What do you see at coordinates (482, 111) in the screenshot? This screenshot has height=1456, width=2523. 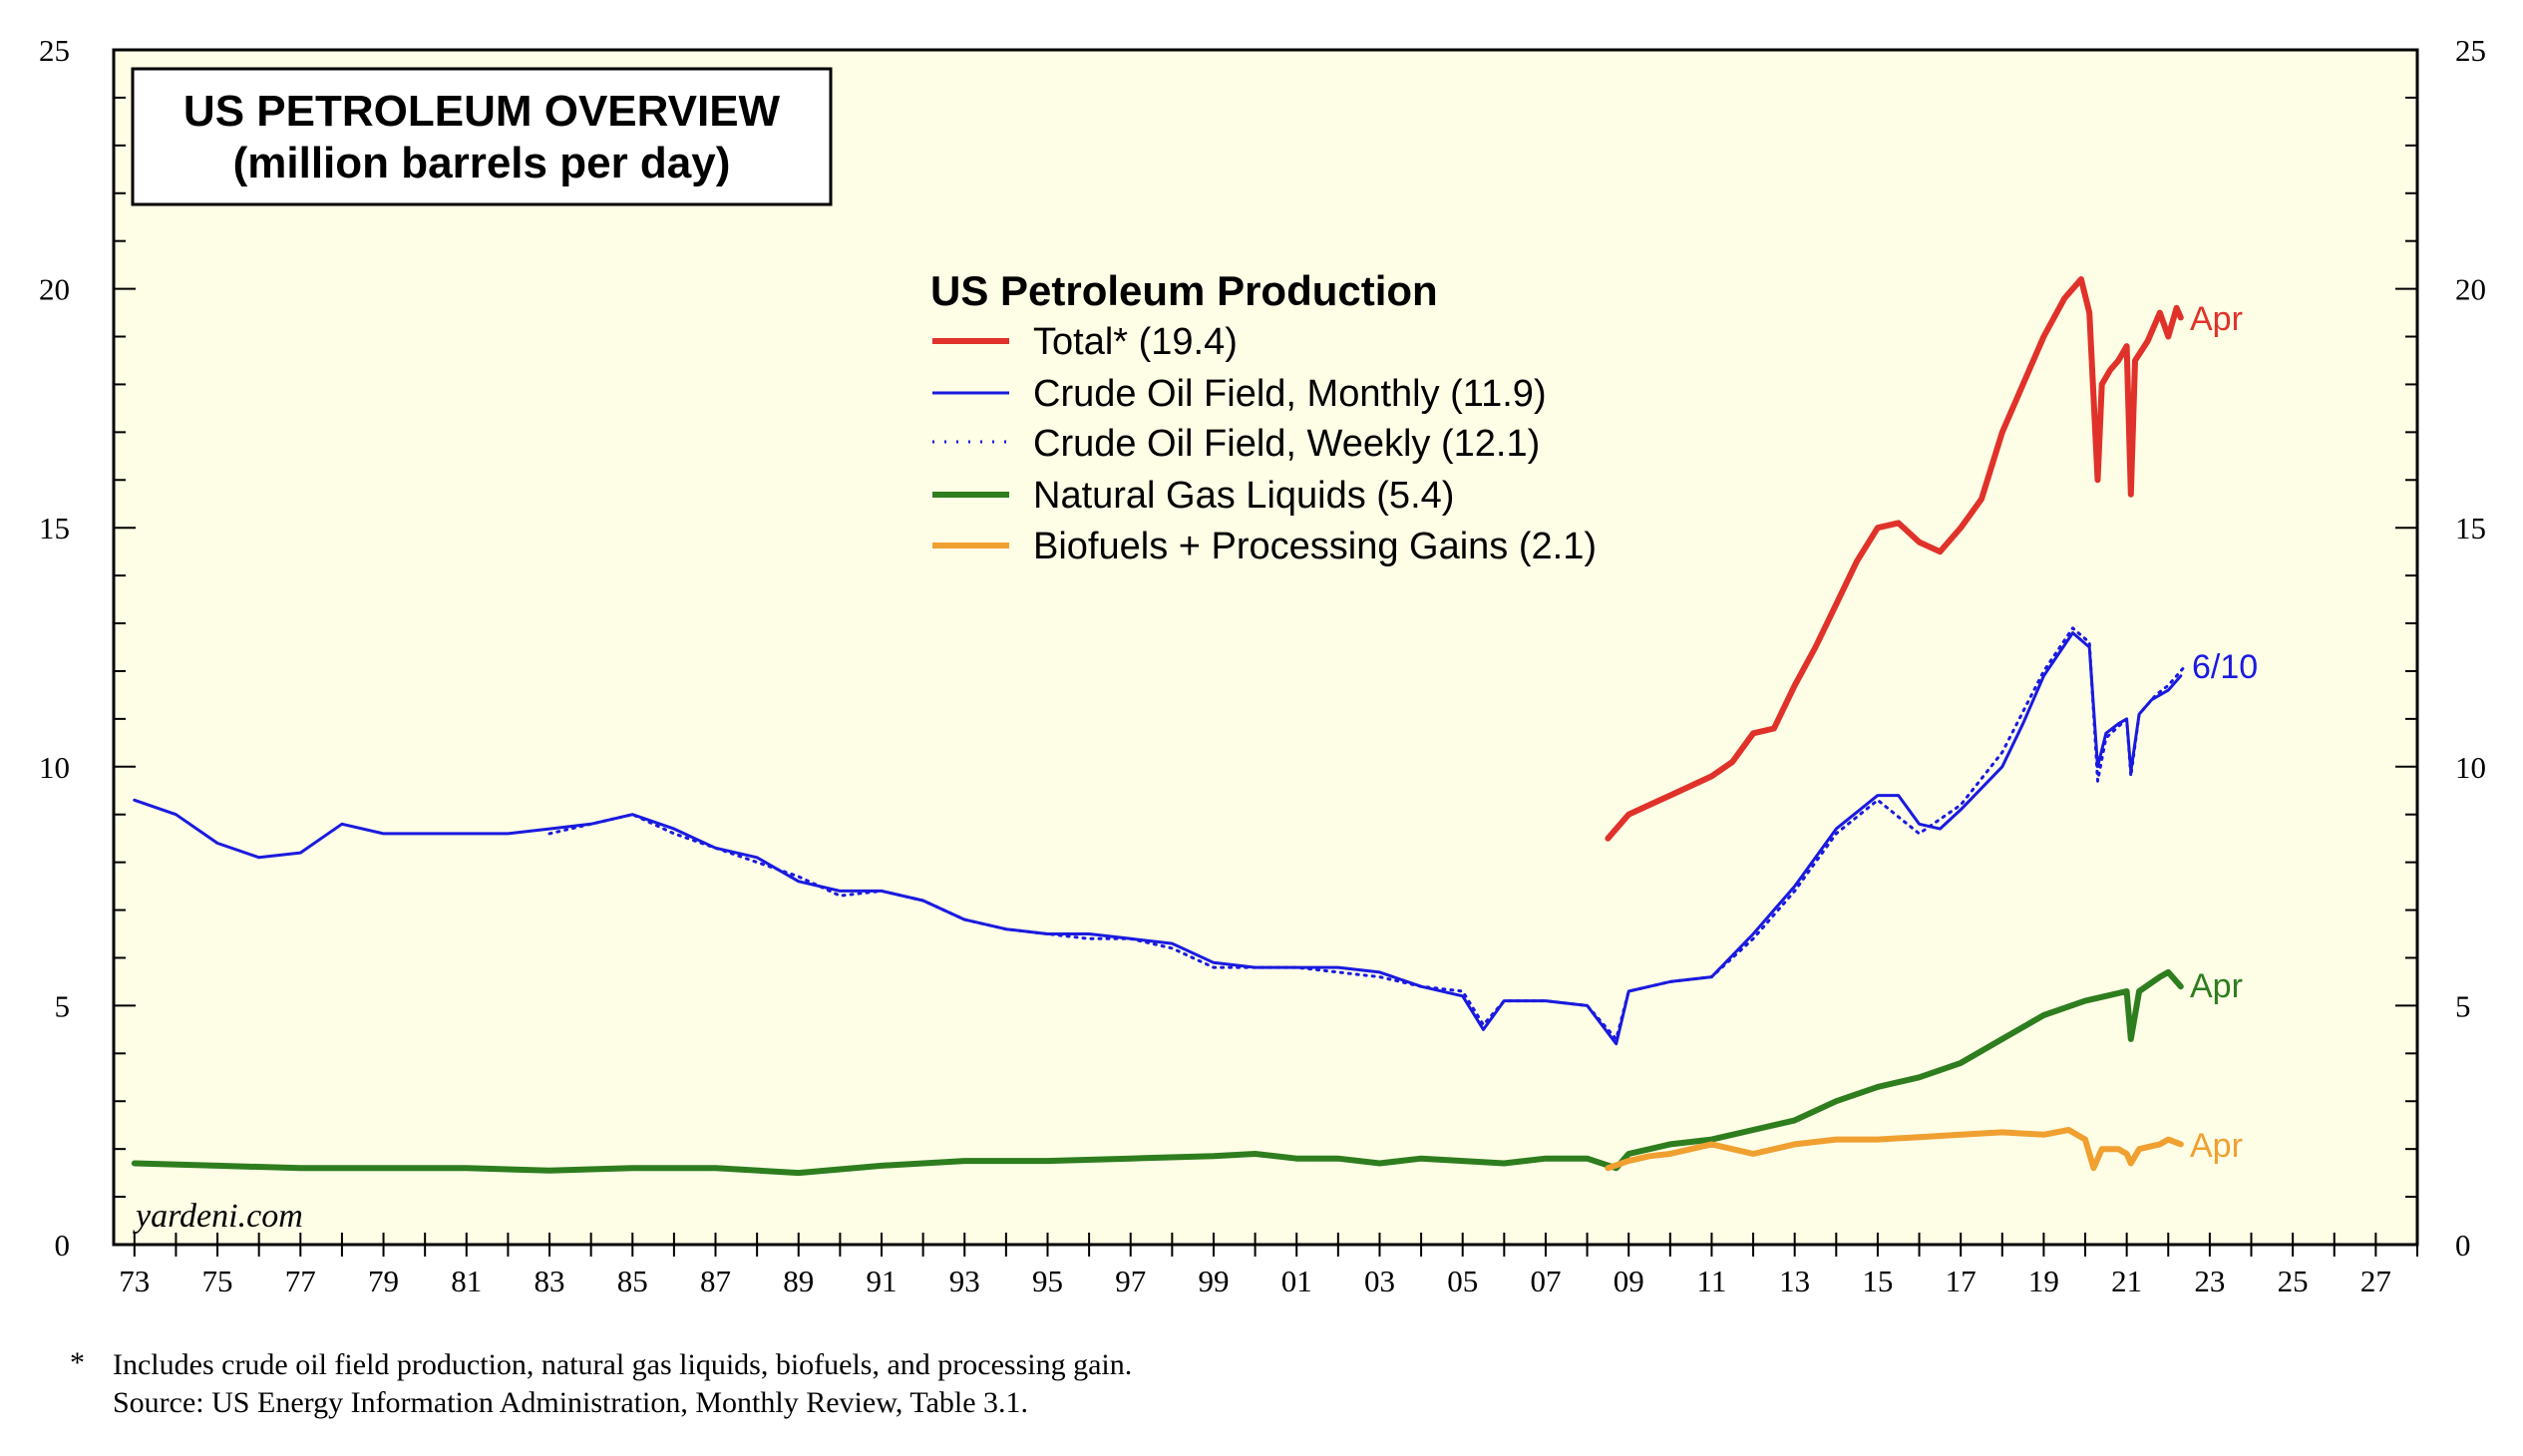 I see `title-line-1: US PETROLEUM OVERVIEW` at bounding box center [482, 111].